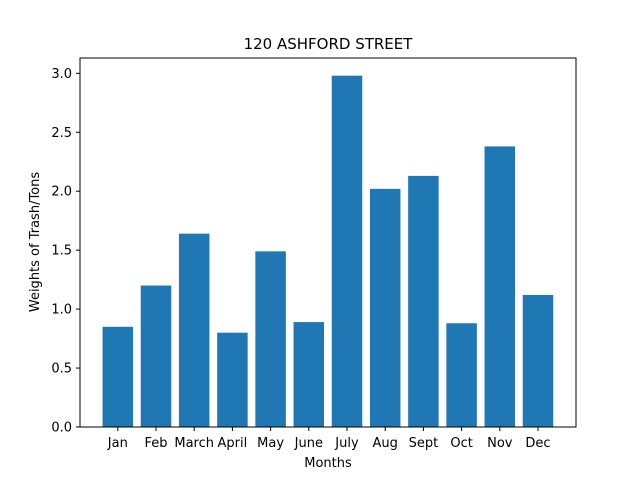 The image size is (640, 480). Describe the element at coordinates (61, 369) in the screenshot. I see `y-tick-label: 0.5` at that location.